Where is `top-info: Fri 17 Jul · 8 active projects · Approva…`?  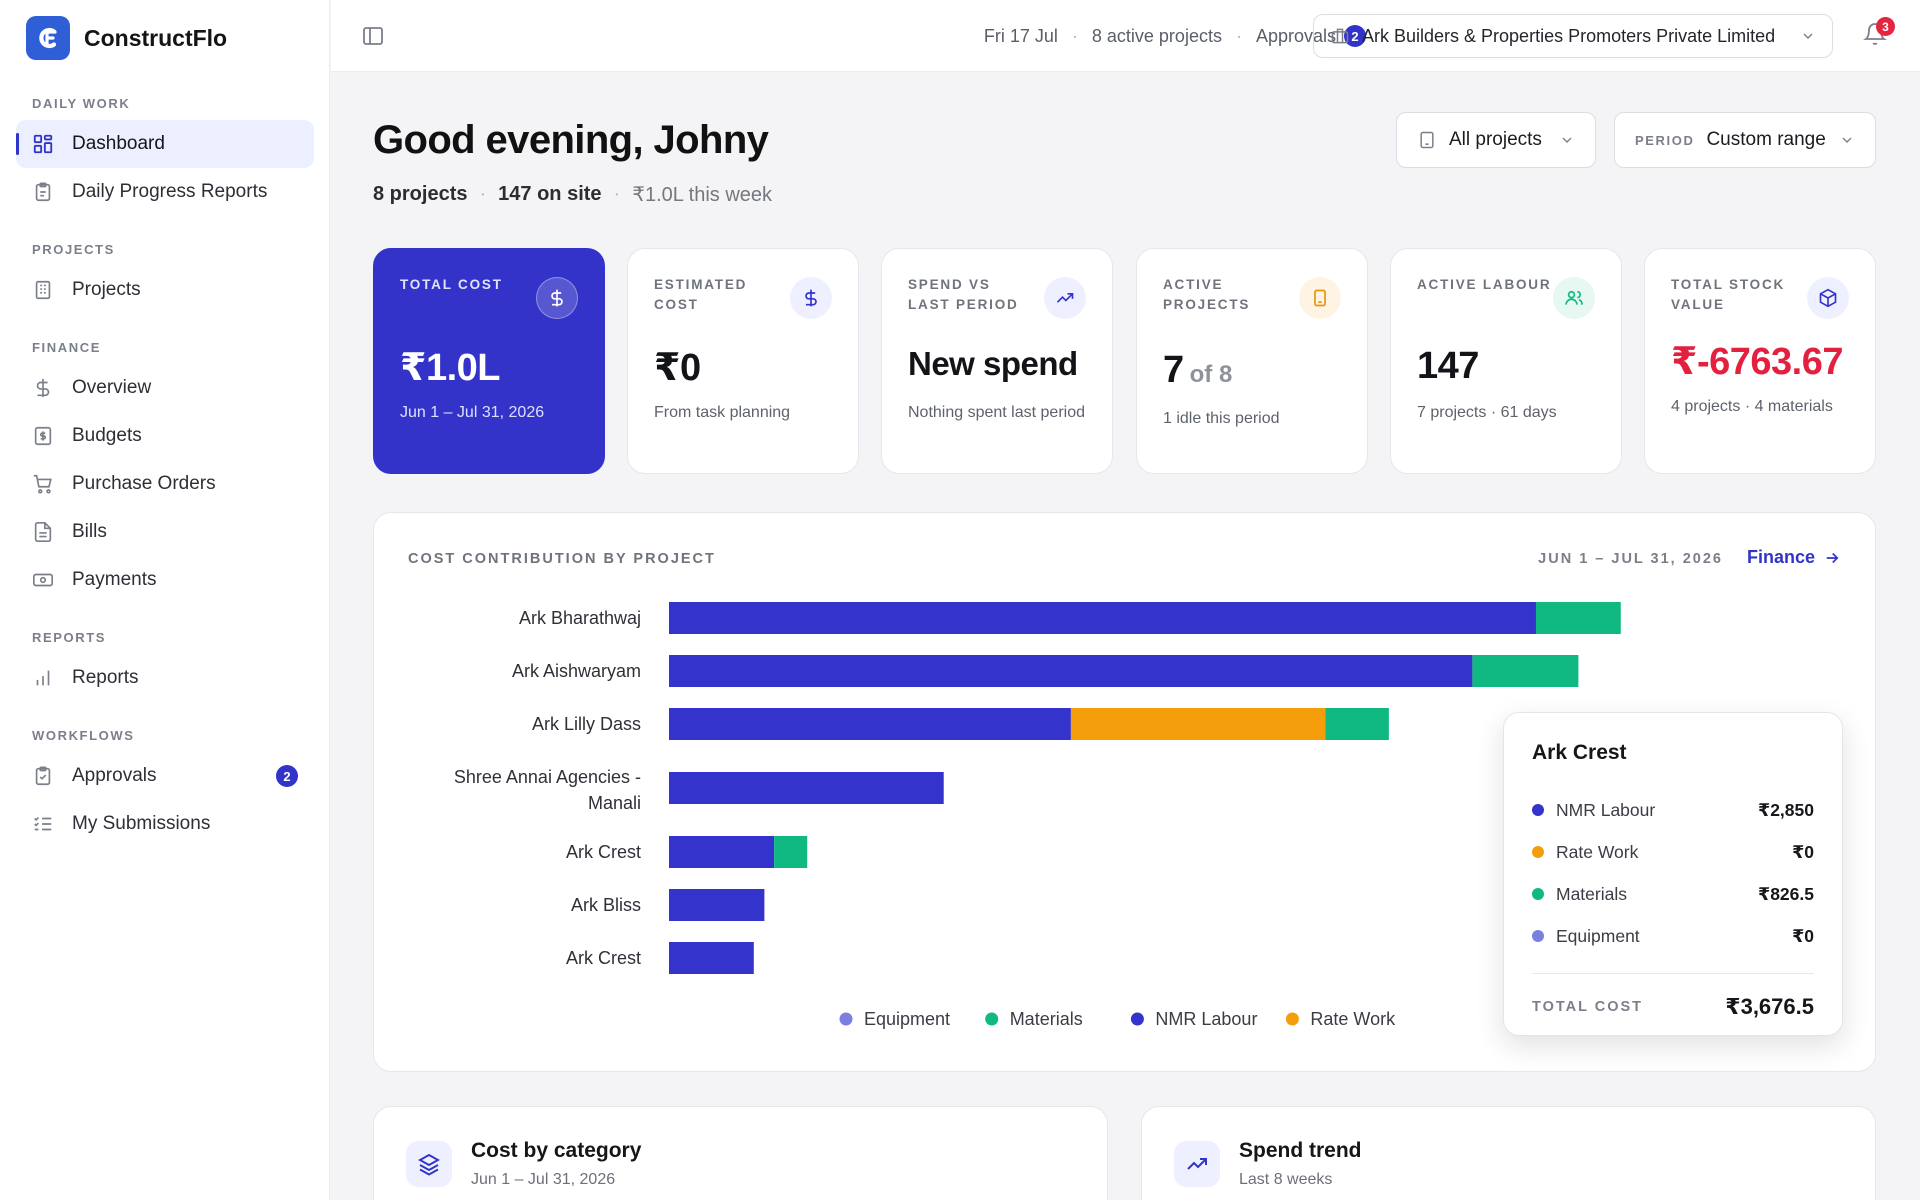 top-info: Fri 17 Jul · 8 active projects · Approva… is located at coordinates (1192, 36).